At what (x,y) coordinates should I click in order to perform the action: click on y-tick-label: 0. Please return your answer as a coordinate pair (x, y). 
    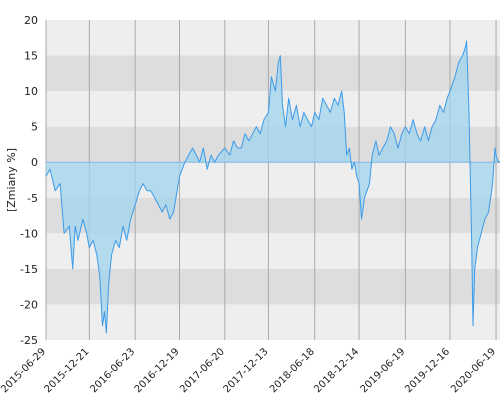
    Looking at the image, I should click on (34, 162).